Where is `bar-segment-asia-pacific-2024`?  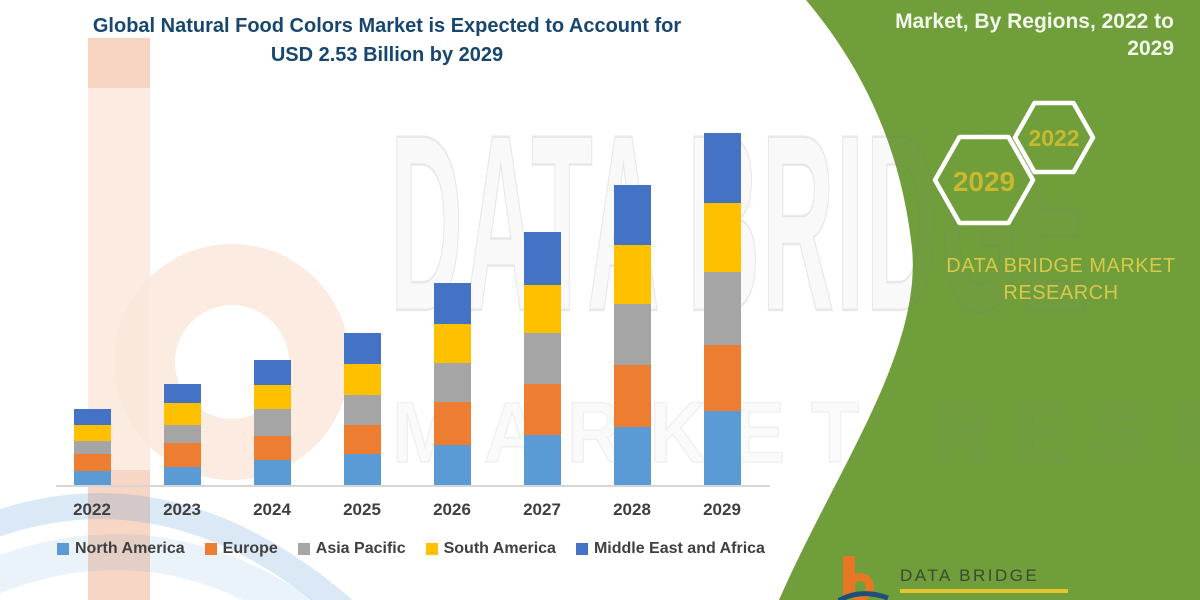
bar-segment-asia-pacific-2024 is located at coordinates (272, 422).